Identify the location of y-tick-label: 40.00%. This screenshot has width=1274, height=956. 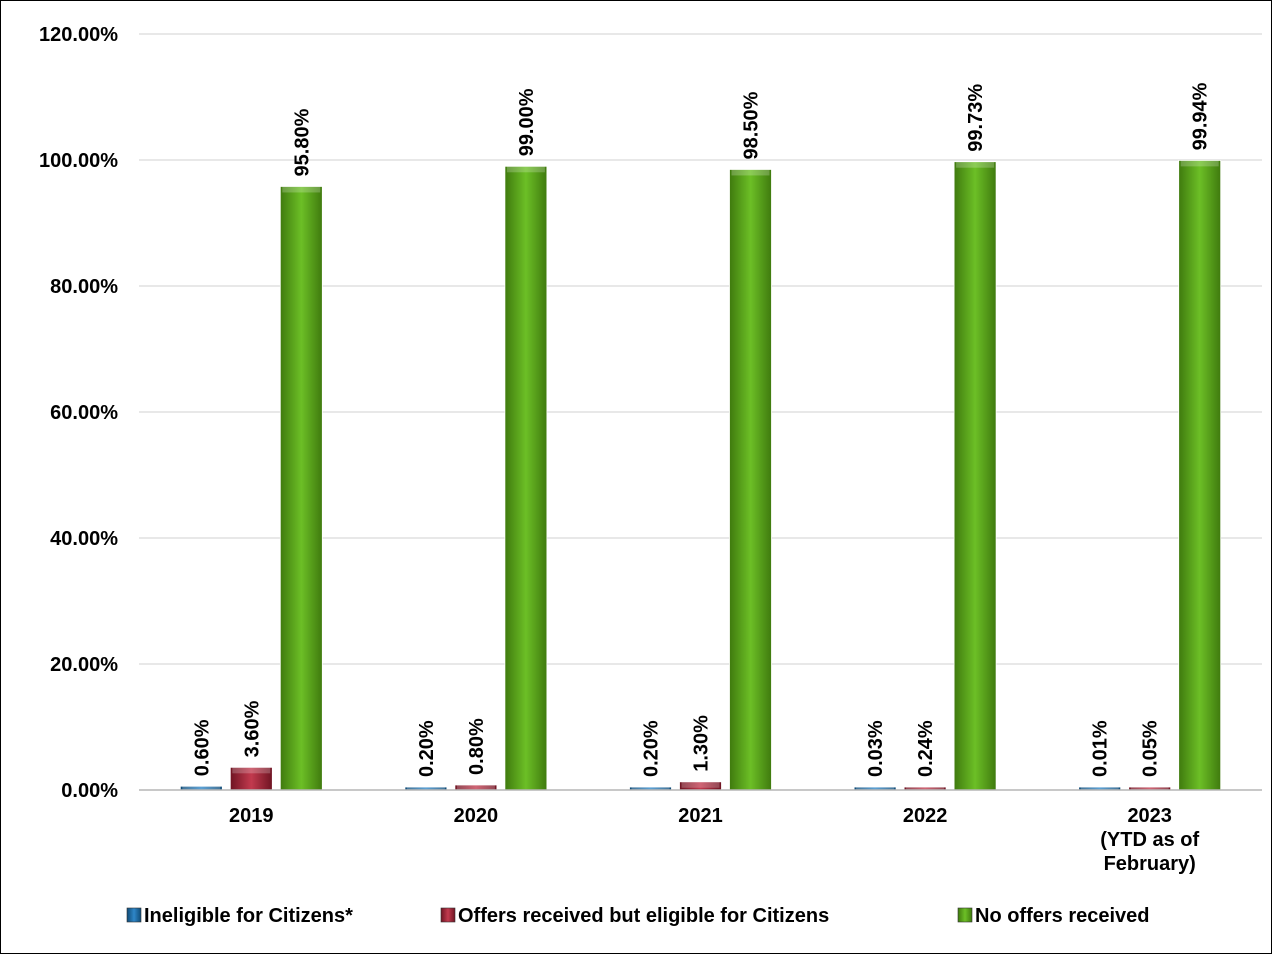
(84, 539).